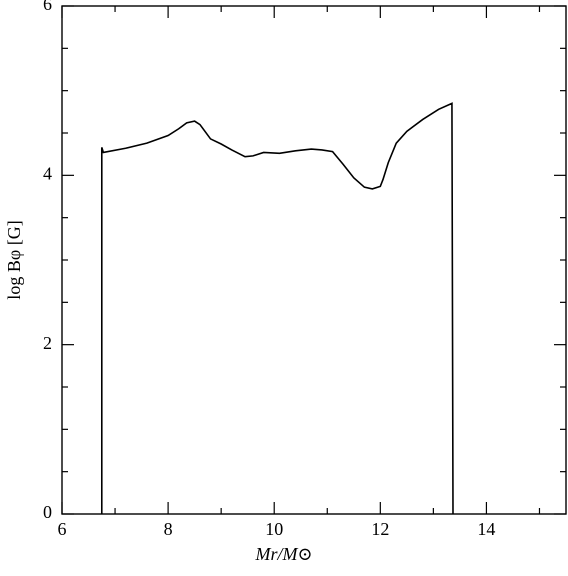 This screenshot has height=576, width=568. I want to click on x-tick-label: 6, so click(62, 529).